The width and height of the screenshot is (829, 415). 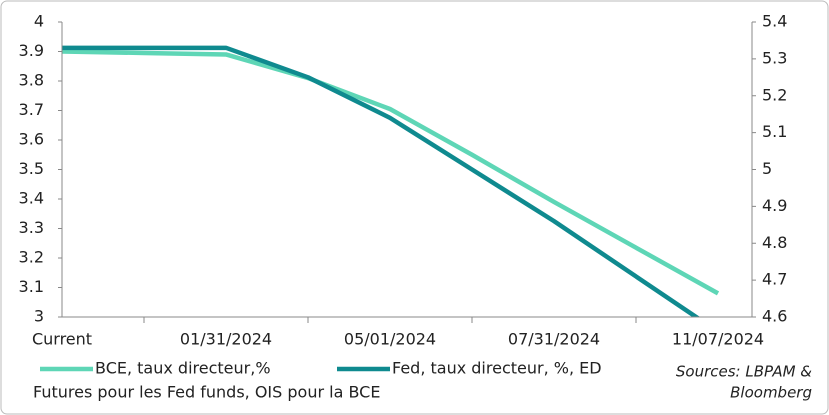 What do you see at coordinates (771, 393) in the screenshot?
I see `source: Bloomberg` at bounding box center [771, 393].